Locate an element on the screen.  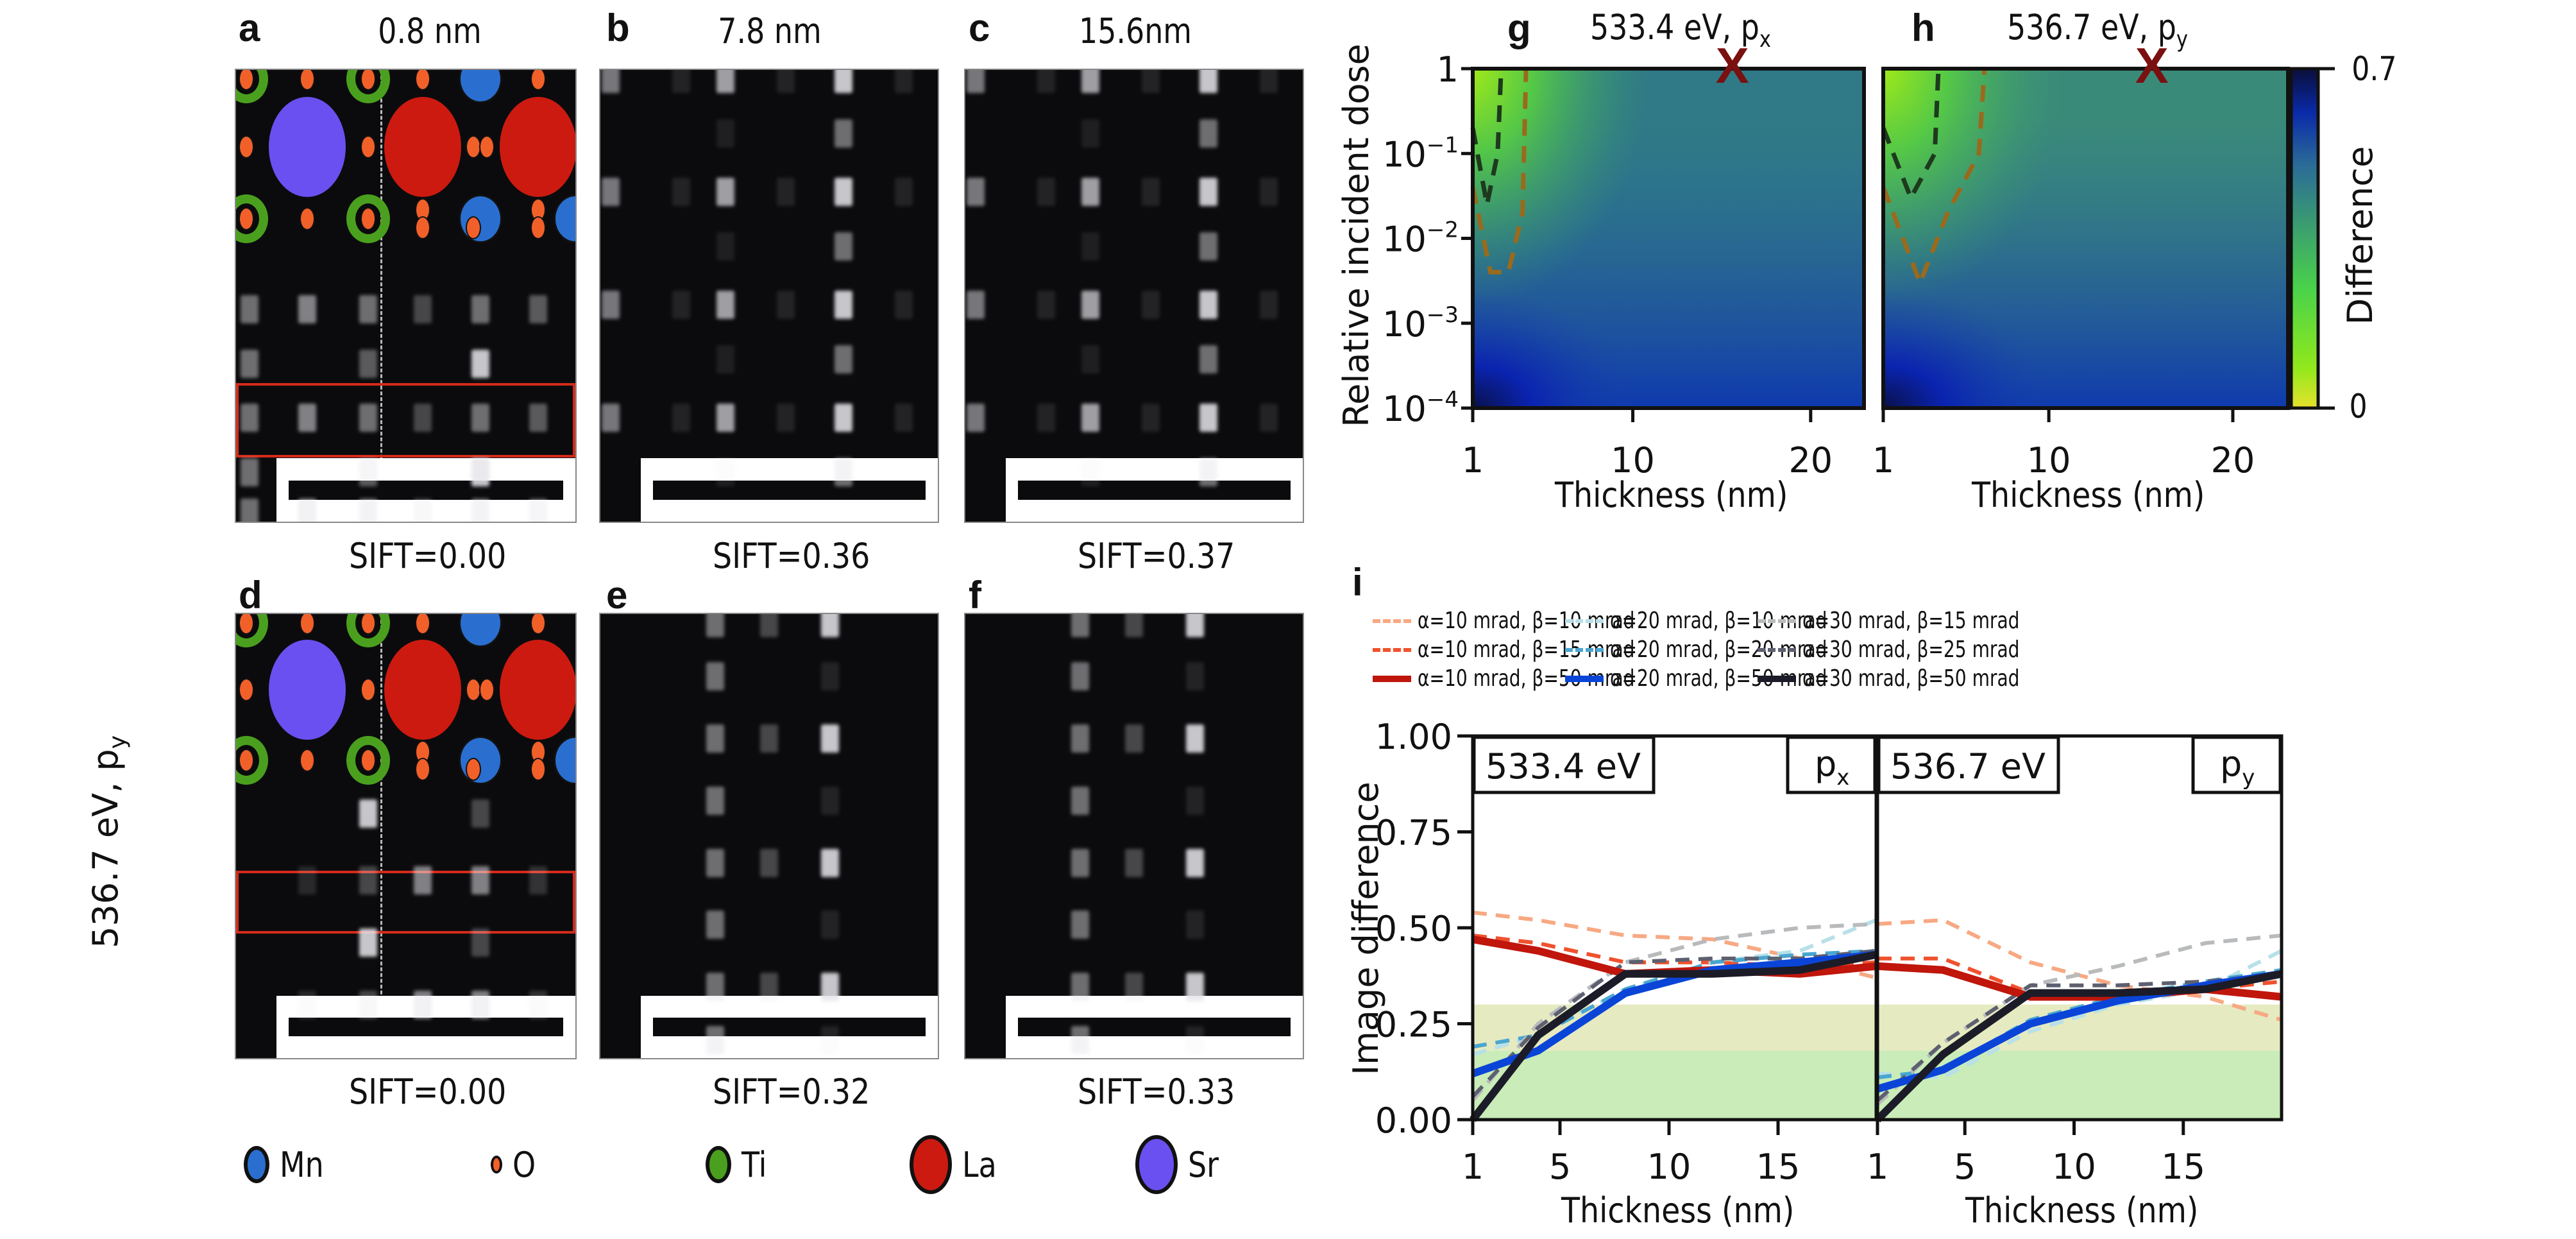
atom-legend-item-sr: Sr is located at coordinates (1179, 1165).